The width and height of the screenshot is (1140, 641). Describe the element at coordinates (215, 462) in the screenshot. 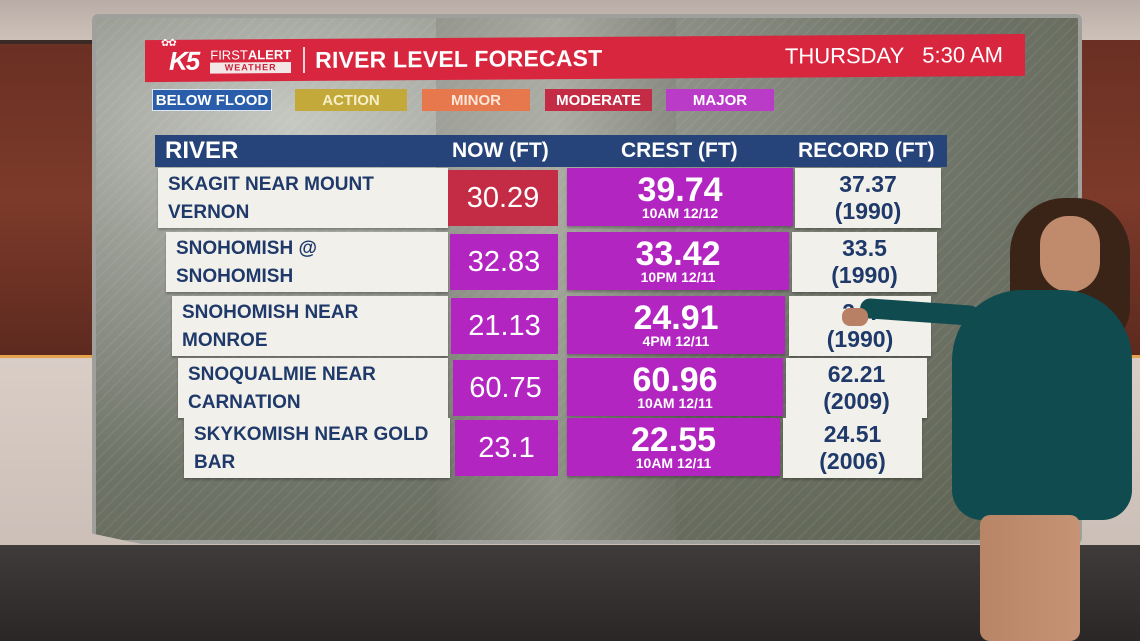

I see `river-name-line2: BAR` at that location.